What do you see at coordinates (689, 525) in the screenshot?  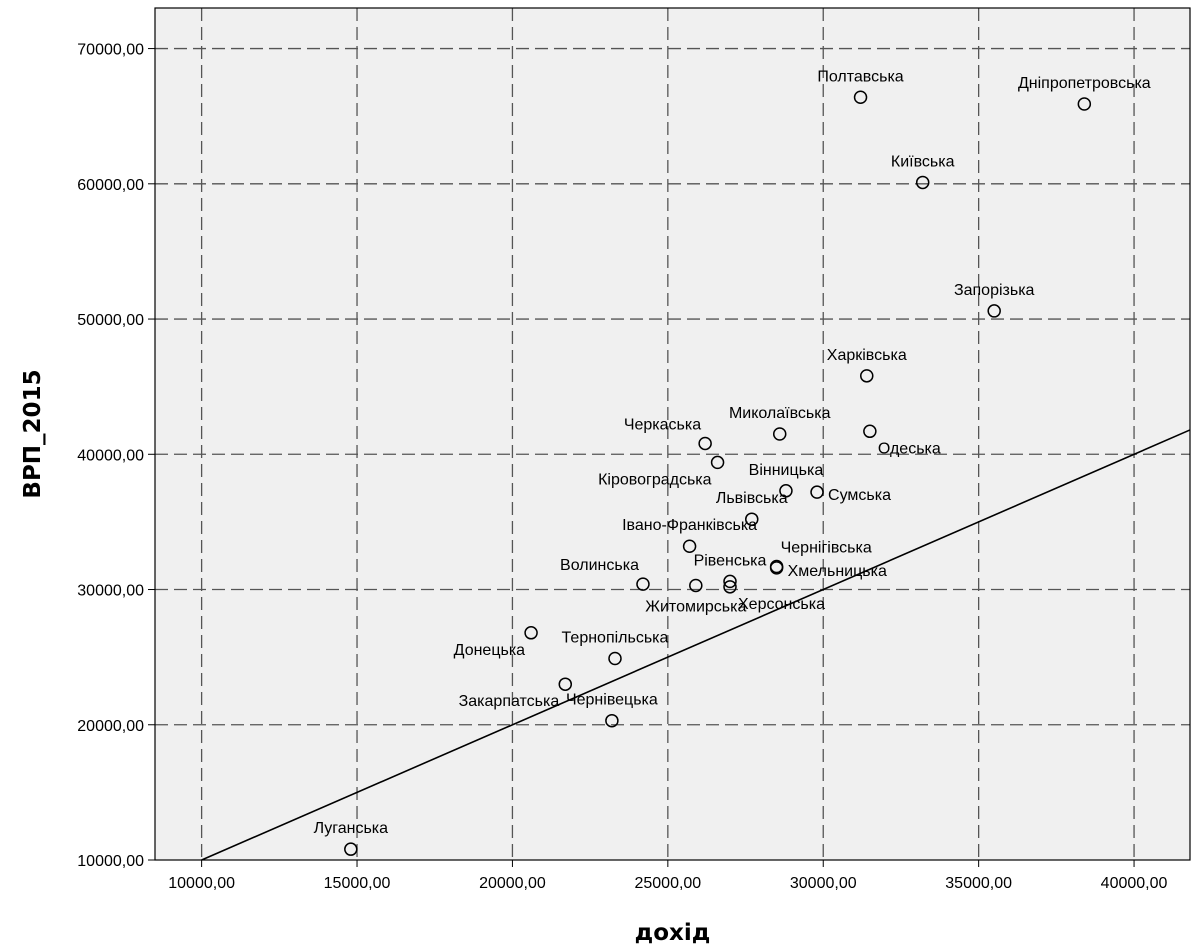 I see `point-label: Івано-Франківська` at bounding box center [689, 525].